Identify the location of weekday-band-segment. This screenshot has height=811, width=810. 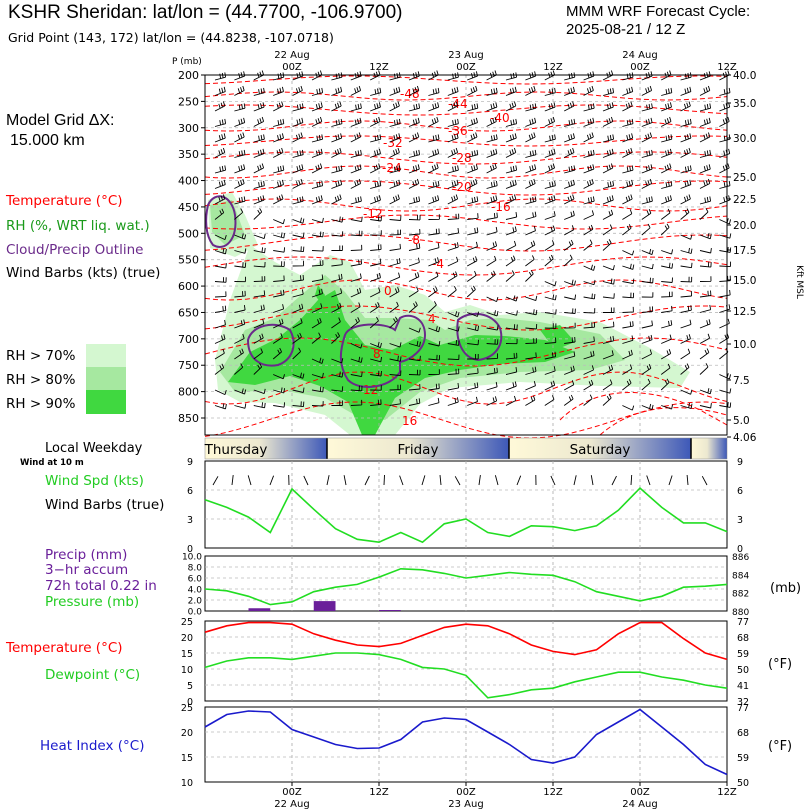
(266, 448).